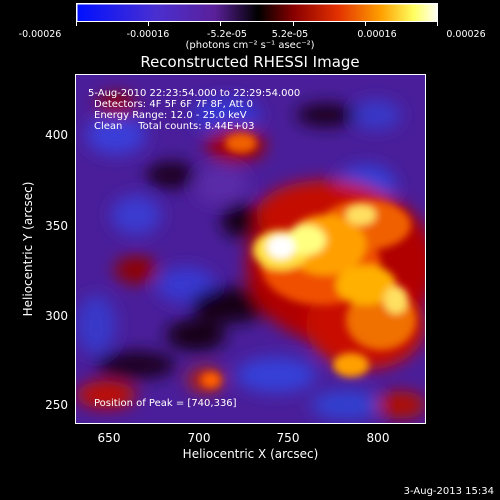 Image resolution: width=500 pixels, height=500 pixels. Describe the element at coordinates (257, 12) in the screenshot. I see `colorbar` at that location.